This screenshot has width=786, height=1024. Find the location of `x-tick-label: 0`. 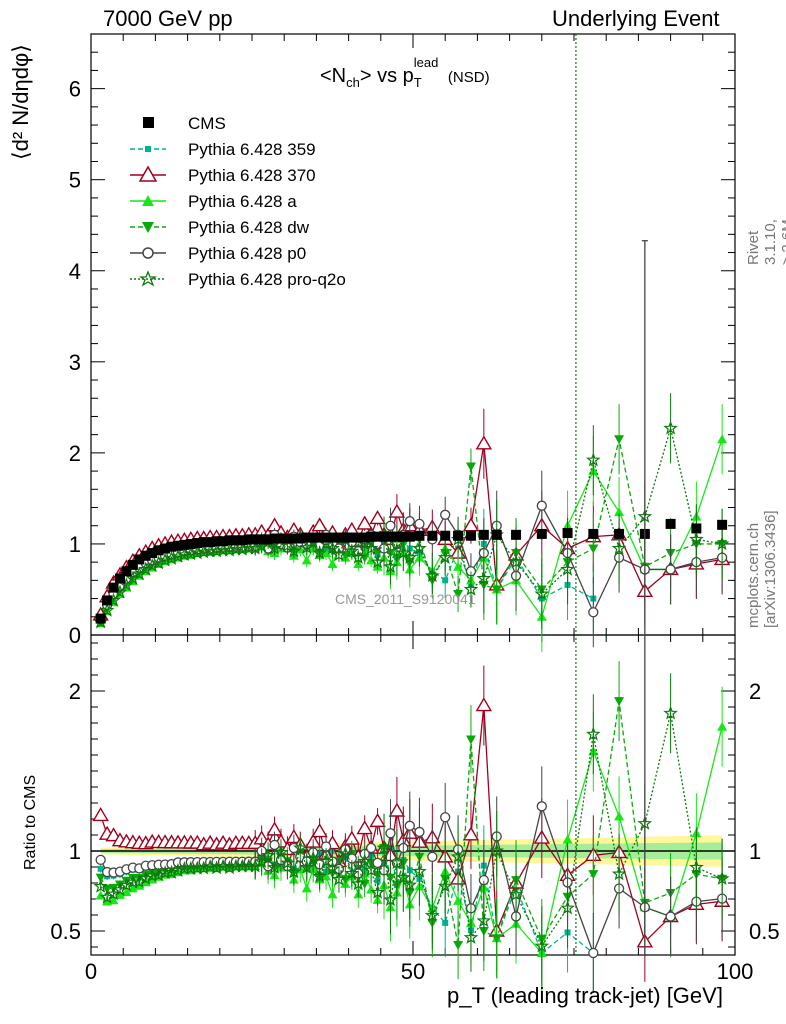

x-tick-label: 0 is located at coordinates (91, 971).